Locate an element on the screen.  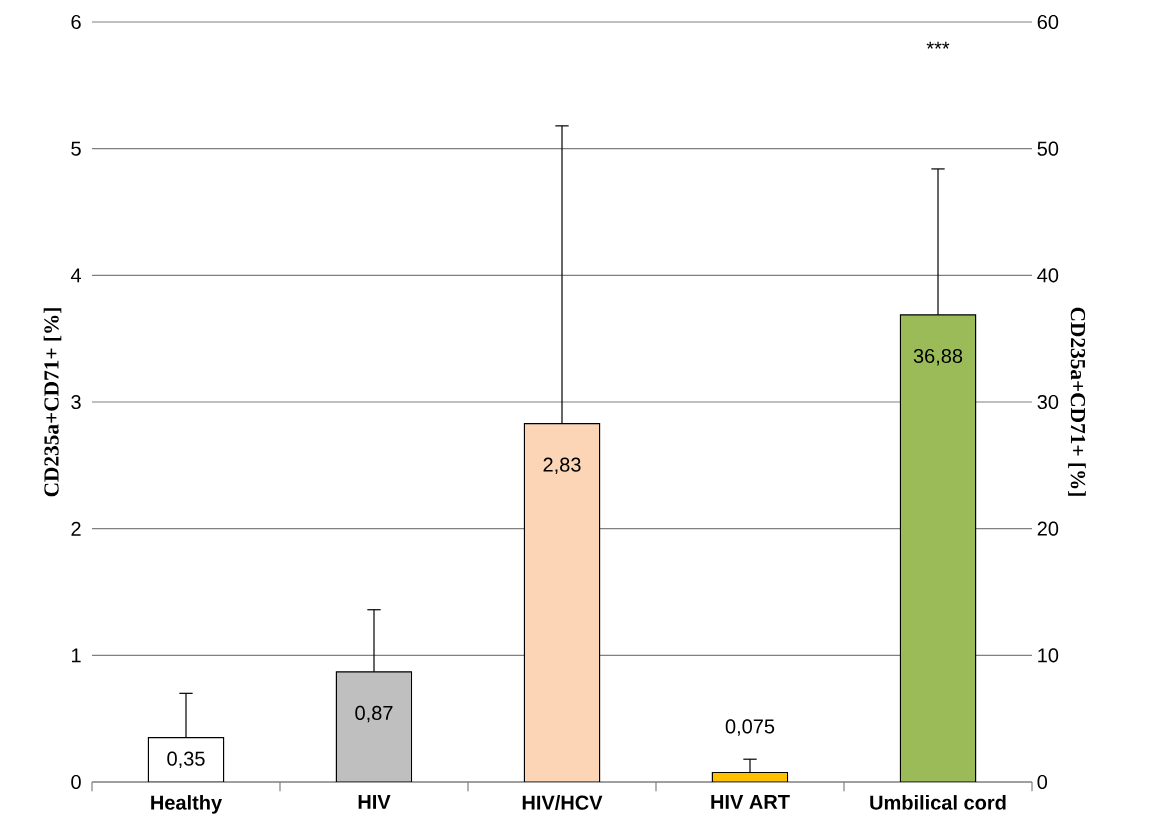
annotation: *** is located at coordinates (938, 45).